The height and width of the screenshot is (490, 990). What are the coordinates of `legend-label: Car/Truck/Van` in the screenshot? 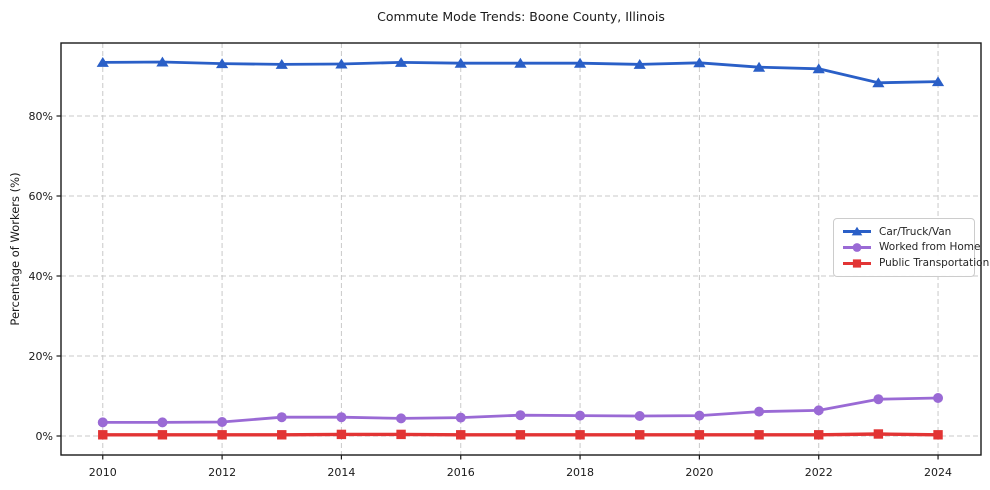 It's located at (915, 231).